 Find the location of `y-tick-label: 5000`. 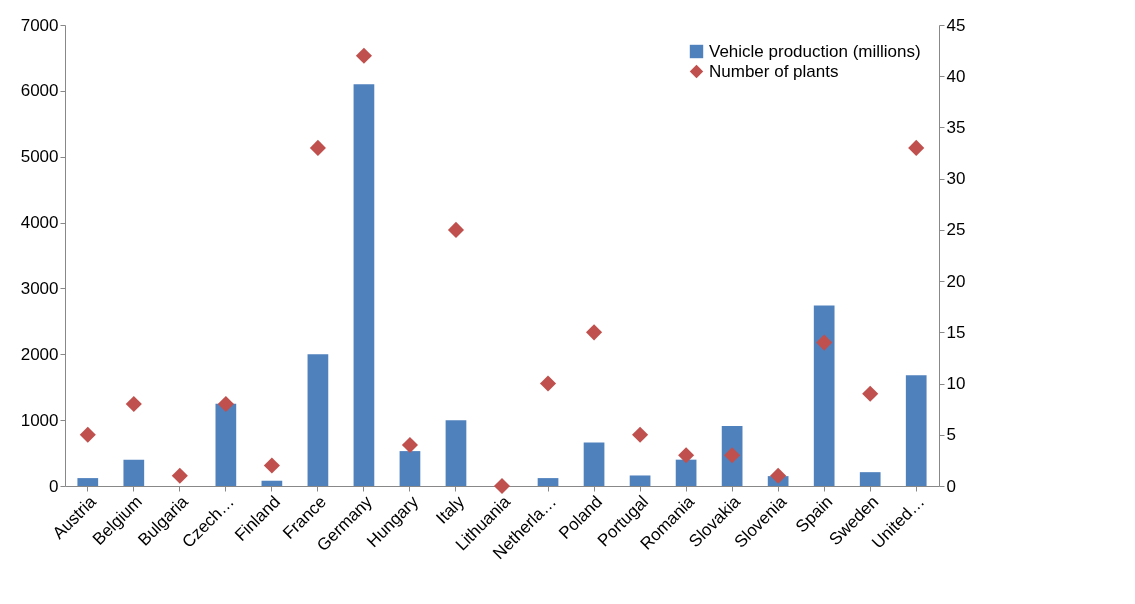

y-tick-label: 5000 is located at coordinates (39, 157).